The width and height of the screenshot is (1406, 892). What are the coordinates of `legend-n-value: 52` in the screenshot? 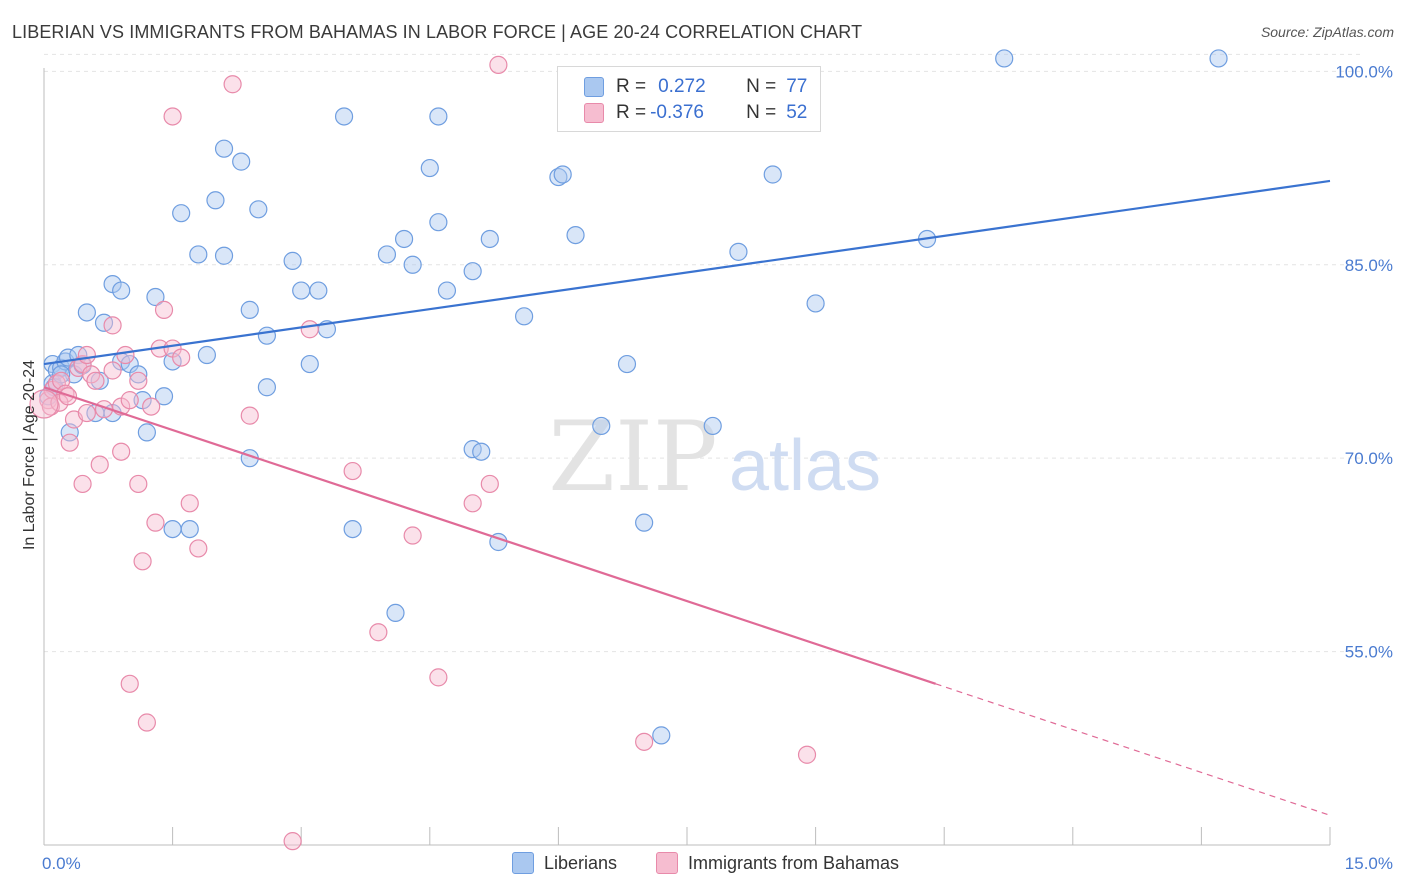 It's located at (797, 112).